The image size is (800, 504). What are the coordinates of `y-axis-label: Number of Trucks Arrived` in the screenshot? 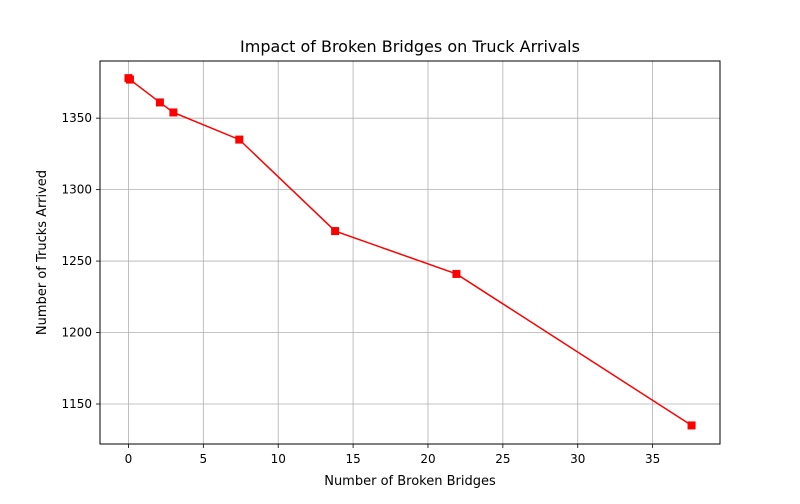 It's located at (42, 252).